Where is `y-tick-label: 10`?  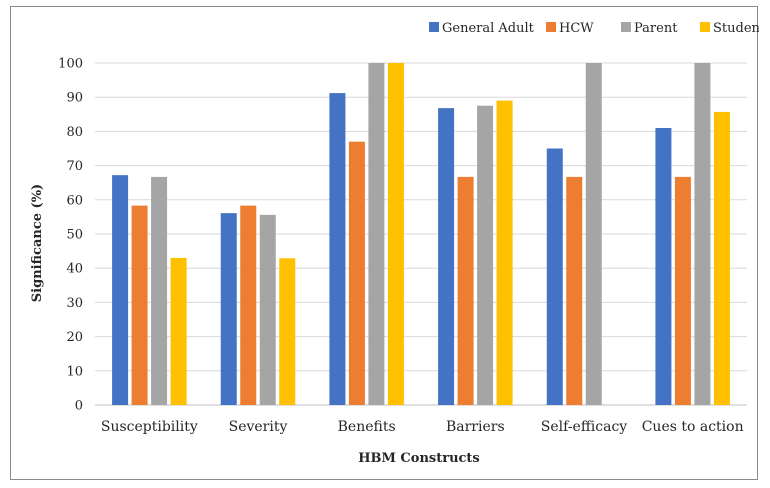
y-tick-label: 10 is located at coordinates (74, 371).